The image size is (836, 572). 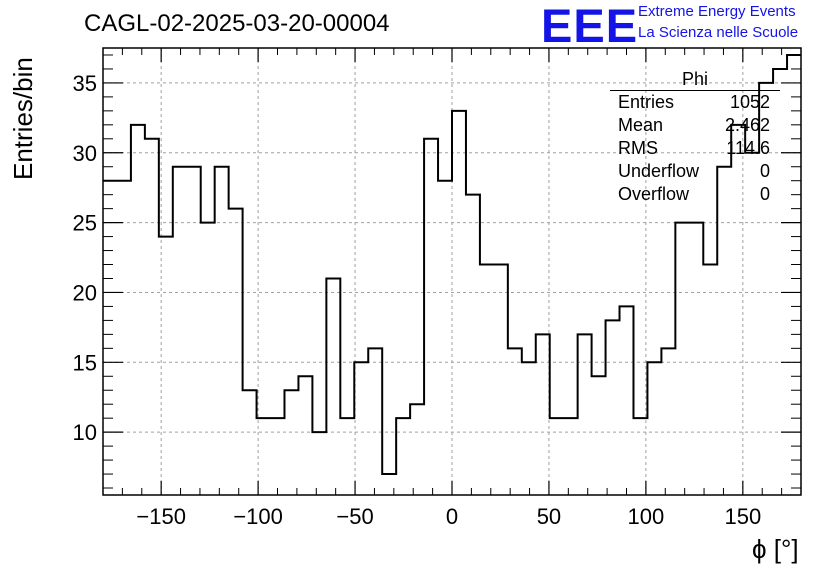 What do you see at coordinates (85, 83) in the screenshot?
I see `y-tick-label: 35` at bounding box center [85, 83].